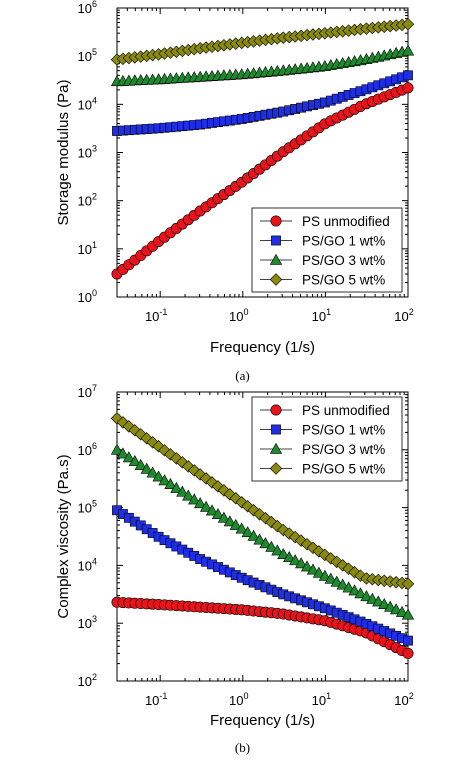 This screenshot has height=761, width=474. Describe the element at coordinates (321, 315) in the screenshot. I see `x-tick-label: 10¹` at that location.